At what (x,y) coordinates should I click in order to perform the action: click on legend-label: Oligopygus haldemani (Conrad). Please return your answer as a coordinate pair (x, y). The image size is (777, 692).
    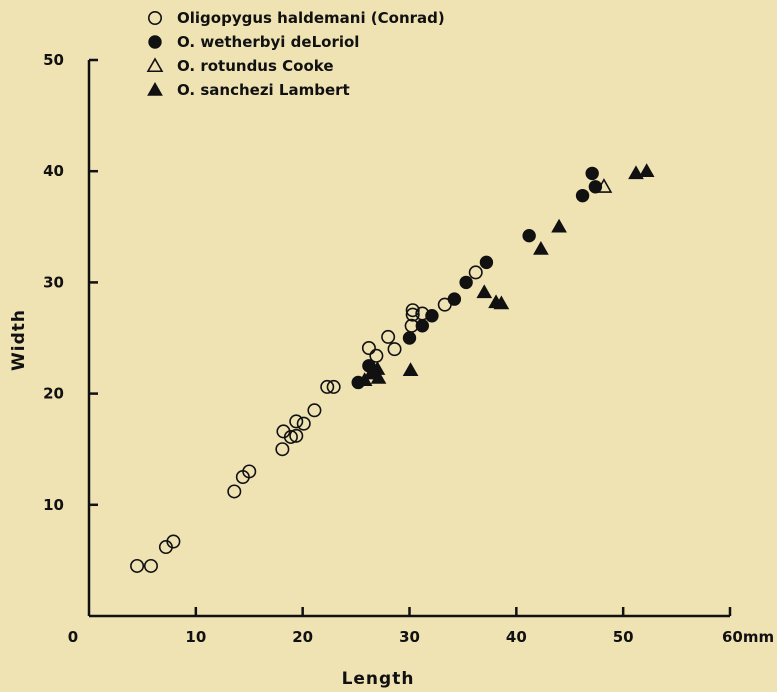
    Looking at the image, I should click on (311, 18).